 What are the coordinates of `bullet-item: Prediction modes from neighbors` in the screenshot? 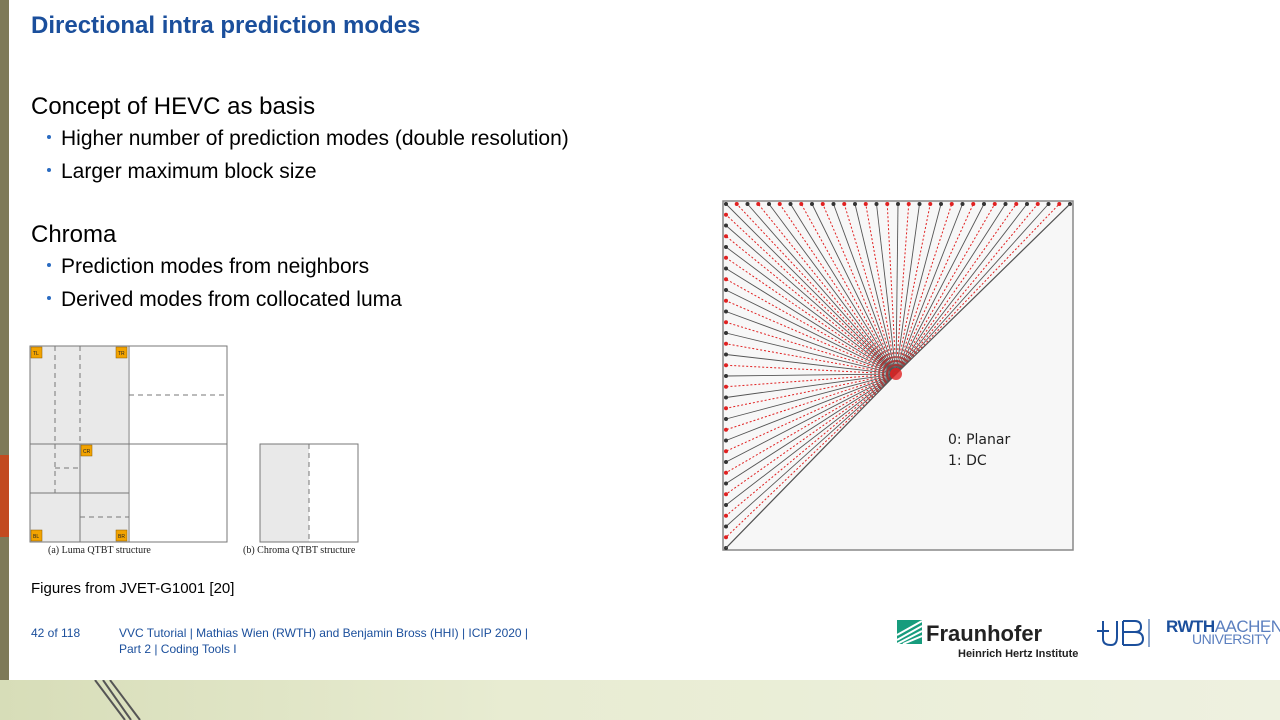 It's located at (216, 266).